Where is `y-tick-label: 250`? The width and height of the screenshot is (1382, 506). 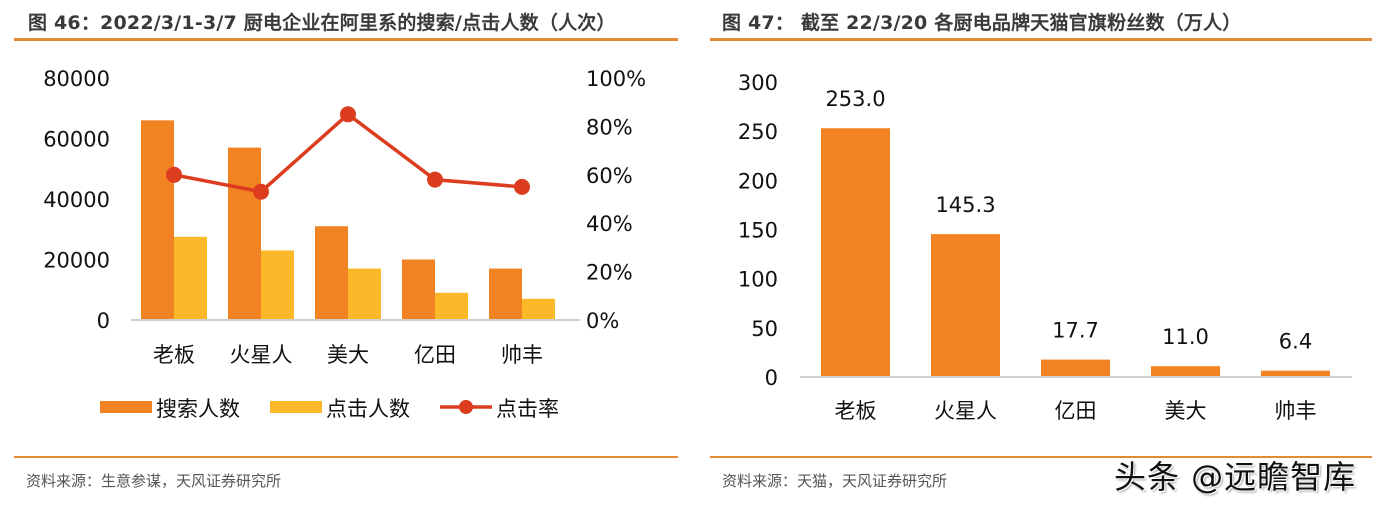
y-tick-label: 250 is located at coordinates (758, 132).